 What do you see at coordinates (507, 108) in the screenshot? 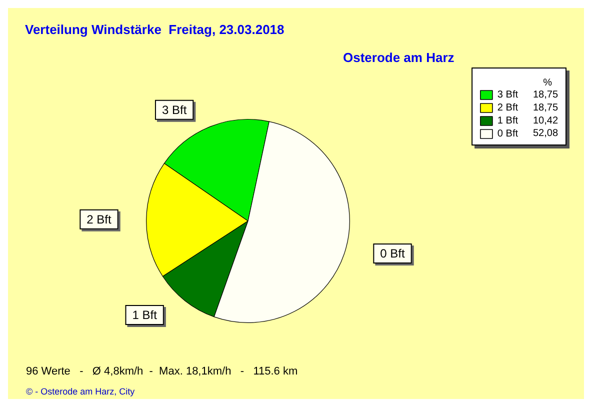
I see `legend-label: 2 Bft` at bounding box center [507, 108].